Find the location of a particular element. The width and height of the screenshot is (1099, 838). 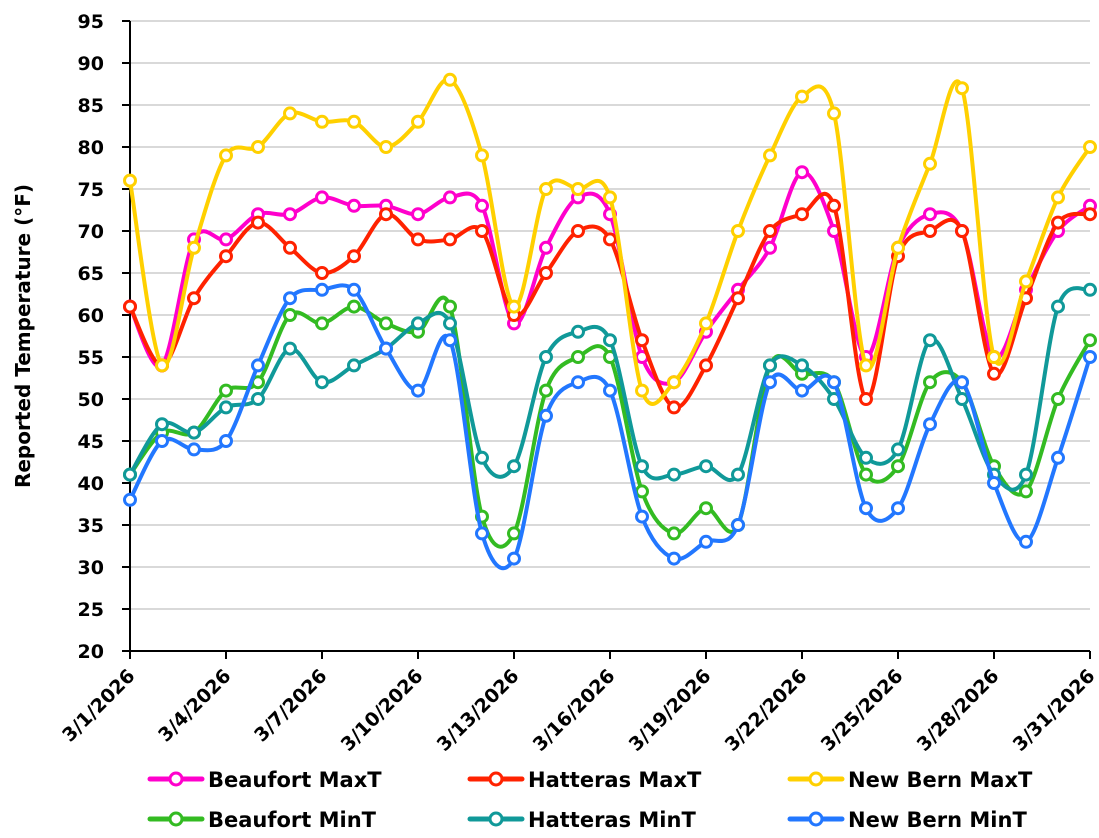

y-tick-label: 70 is located at coordinates (91, 232).